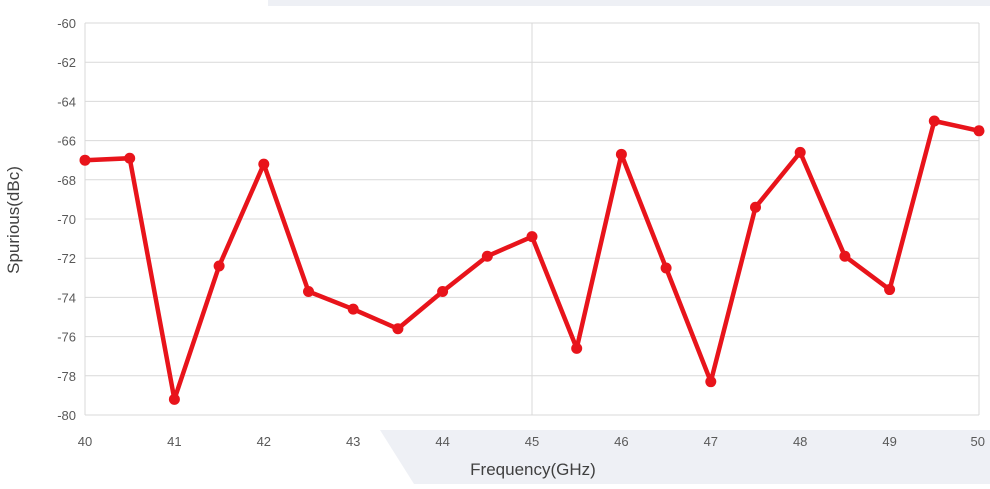 Image resolution: width=990 pixels, height=489 pixels. Describe the element at coordinates (66, 62) in the screenshot. I see `y-tick-label: -62` at that location.